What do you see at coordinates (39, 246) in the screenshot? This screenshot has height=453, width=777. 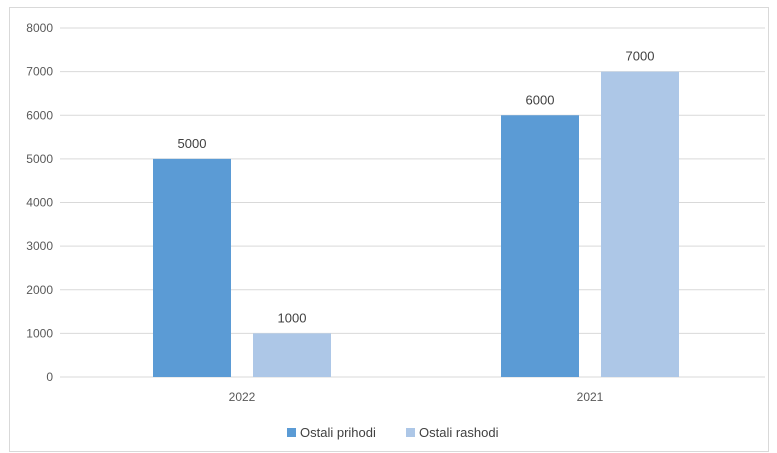 I see `y-tick-label: 3000` at bounding box center [39, 246].